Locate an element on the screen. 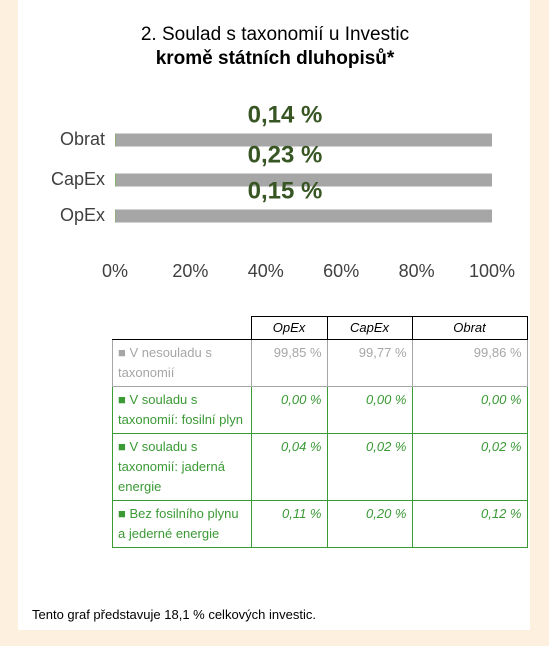  cell: 0,12 % is located at coordinates (469, 524).